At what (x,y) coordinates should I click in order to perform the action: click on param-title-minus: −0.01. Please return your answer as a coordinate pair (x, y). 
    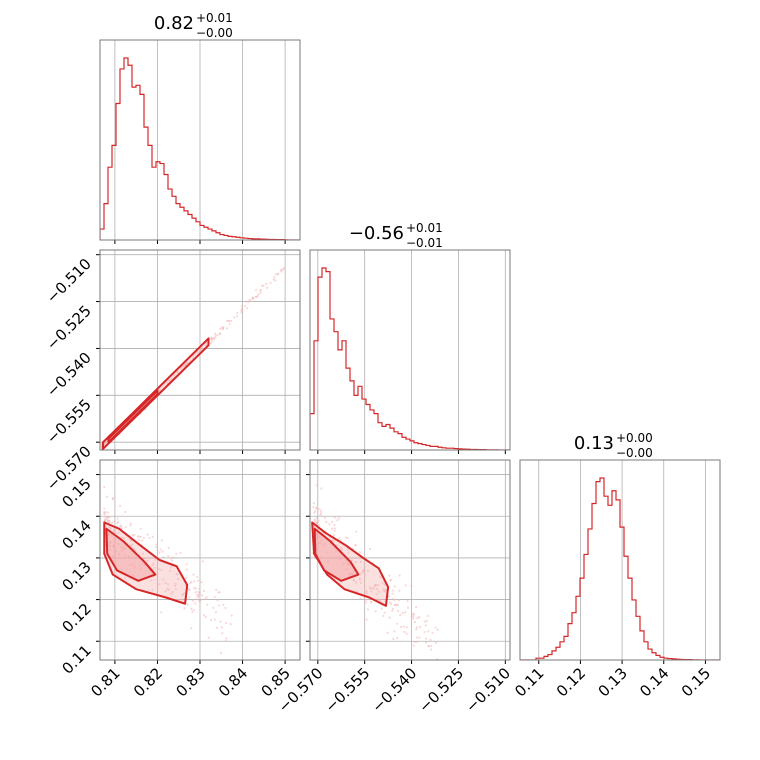
    Looking at the image, I should click on (424, 243).